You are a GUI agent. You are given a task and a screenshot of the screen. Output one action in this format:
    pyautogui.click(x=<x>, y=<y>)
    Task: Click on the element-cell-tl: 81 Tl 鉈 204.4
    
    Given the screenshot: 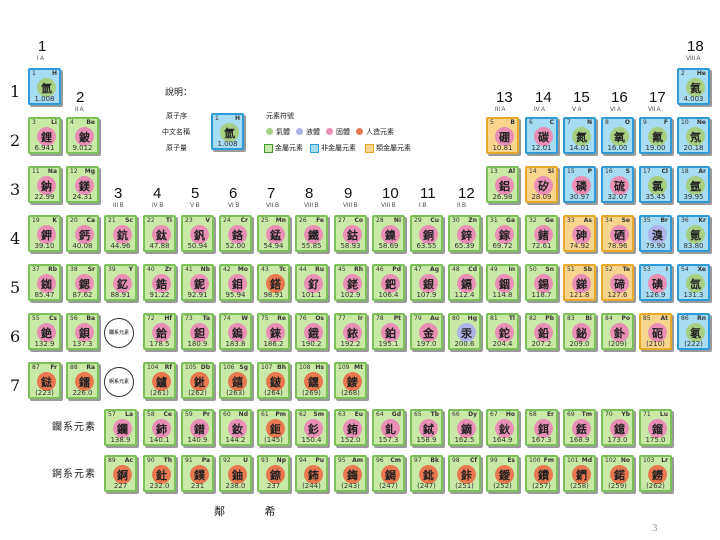 What is the action you would take?
    pyautogui.click(x=502, y=331)
    